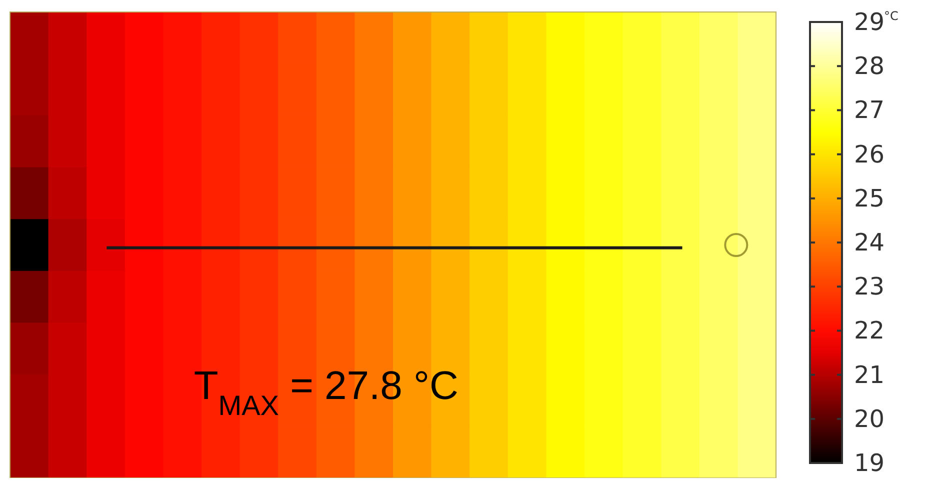 Image resolution: width=938 pixels, height=487 pixels. Describe the element at coordinates (869, 242) in the screenshot. I see `color-bar-label: 24` at that location.